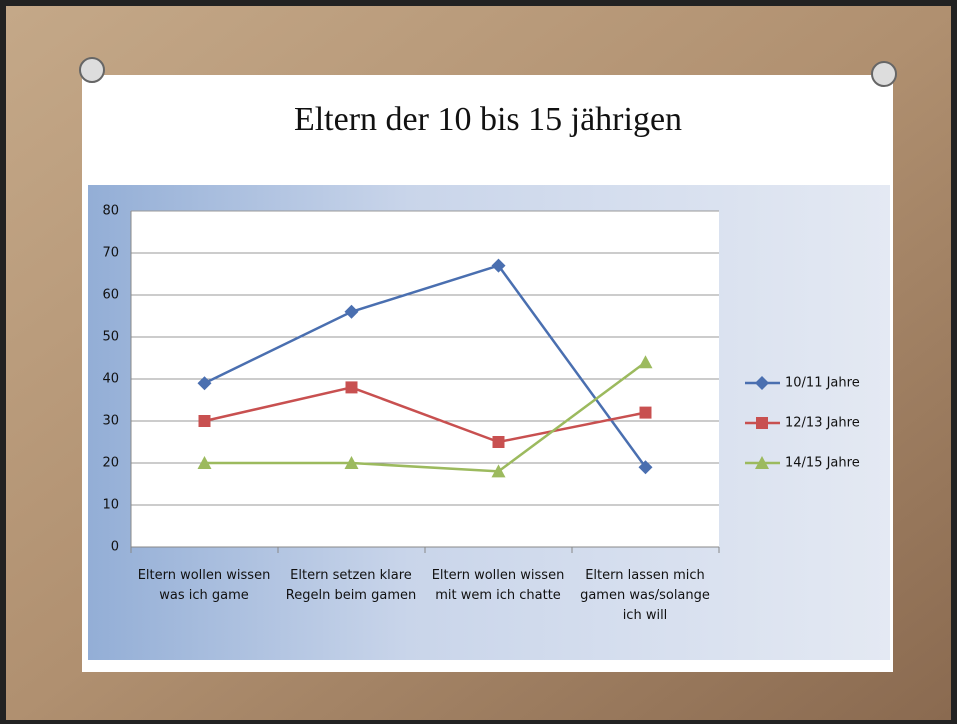 The height and width of the screenshot is (724, 957). I want to click on y-tick-label: 10, so click(110, 505).